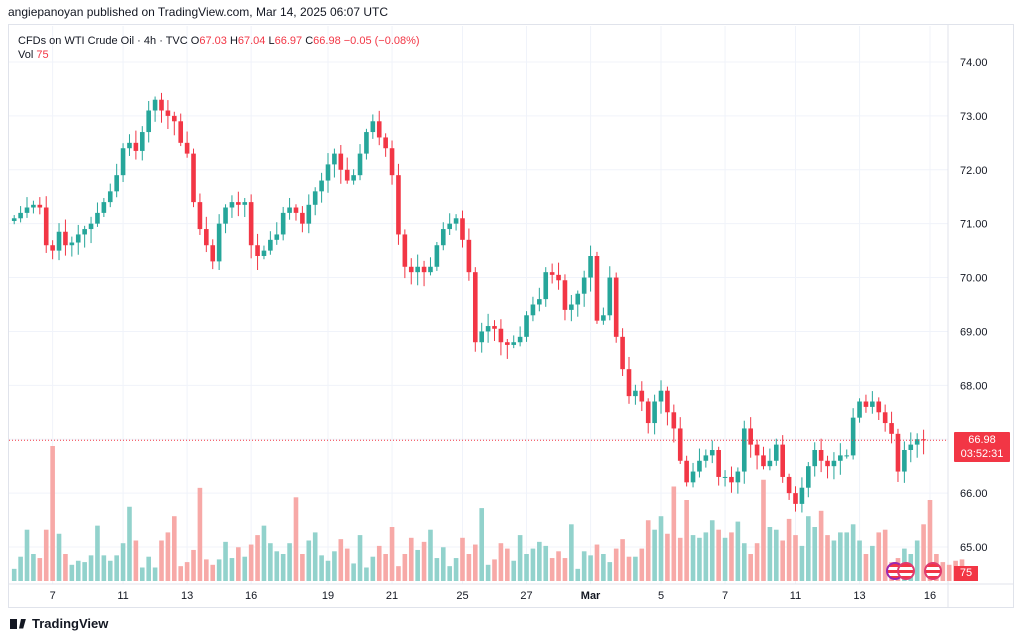  I want to click on x-tick-label: 21, so click(392, 596).